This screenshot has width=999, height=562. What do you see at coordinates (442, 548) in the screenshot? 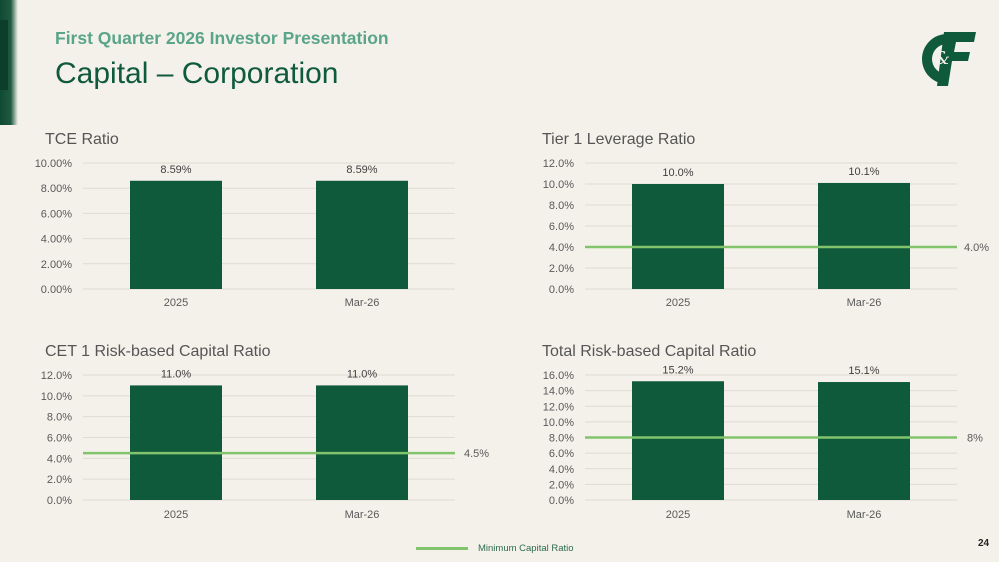
I see `legend-line-swatch` at bounding box center [442, 548].